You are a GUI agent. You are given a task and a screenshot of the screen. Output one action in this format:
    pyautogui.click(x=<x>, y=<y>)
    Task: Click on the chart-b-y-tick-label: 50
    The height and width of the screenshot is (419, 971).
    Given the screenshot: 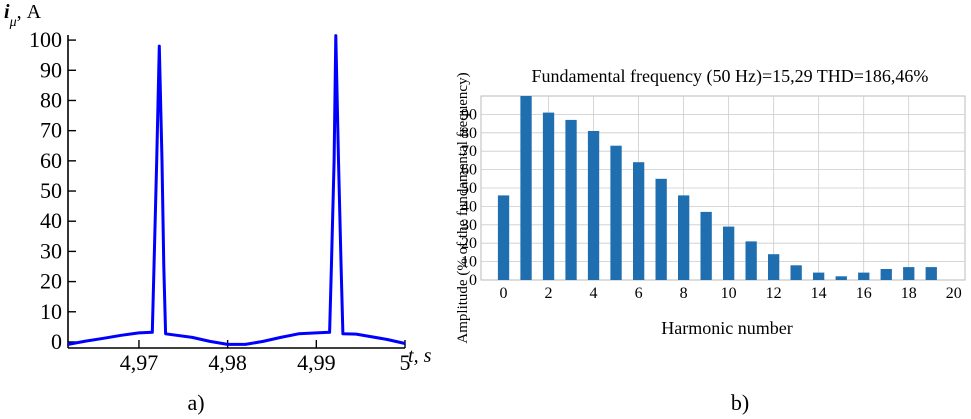 What is the action you would take?
    pyautogui.click(x=469, y=188)
    